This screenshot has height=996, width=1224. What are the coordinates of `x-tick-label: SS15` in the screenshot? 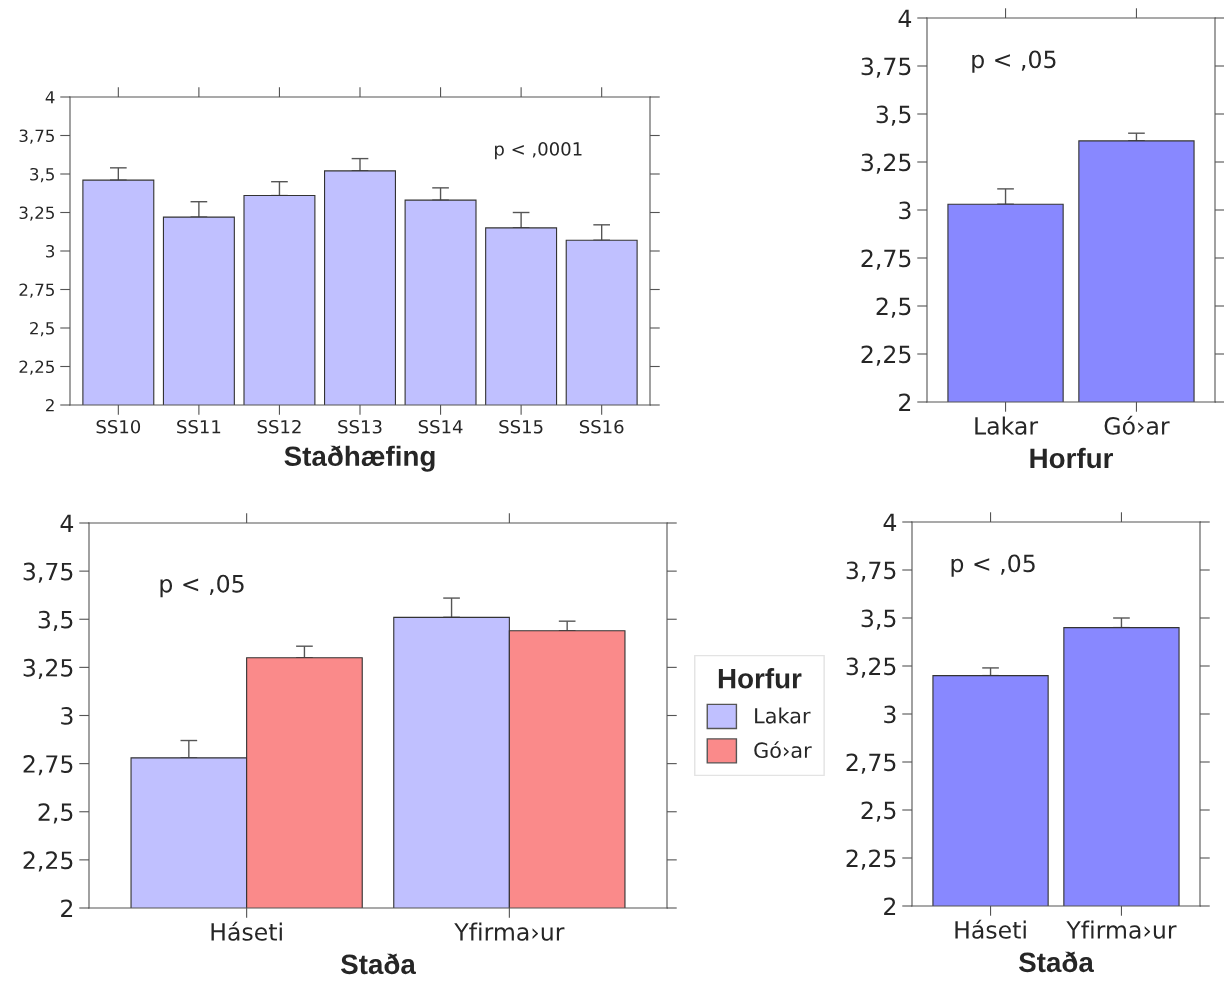 It's located at (521, 426).